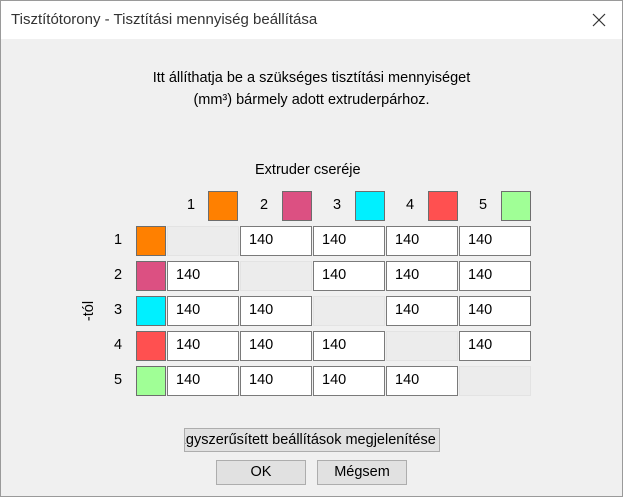 The width and height of the screenshot is (623, 497). What do you see at coordinates (349, 241) in the screenshot?
I see `purge-volume-cell-1-3: 140` at bounding box center [349, 241].